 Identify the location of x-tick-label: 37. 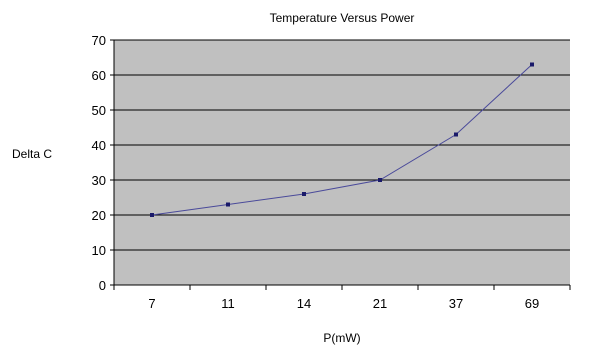
(456, 303).